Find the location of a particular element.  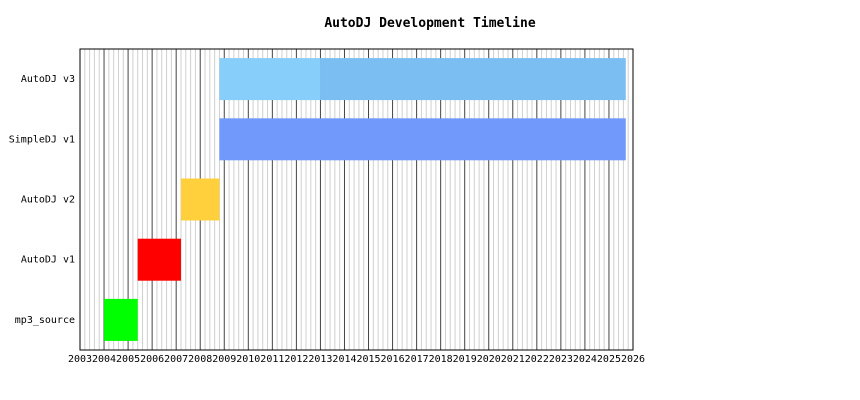

x-tick-label: 2026 is located at coordinates (633, 359).